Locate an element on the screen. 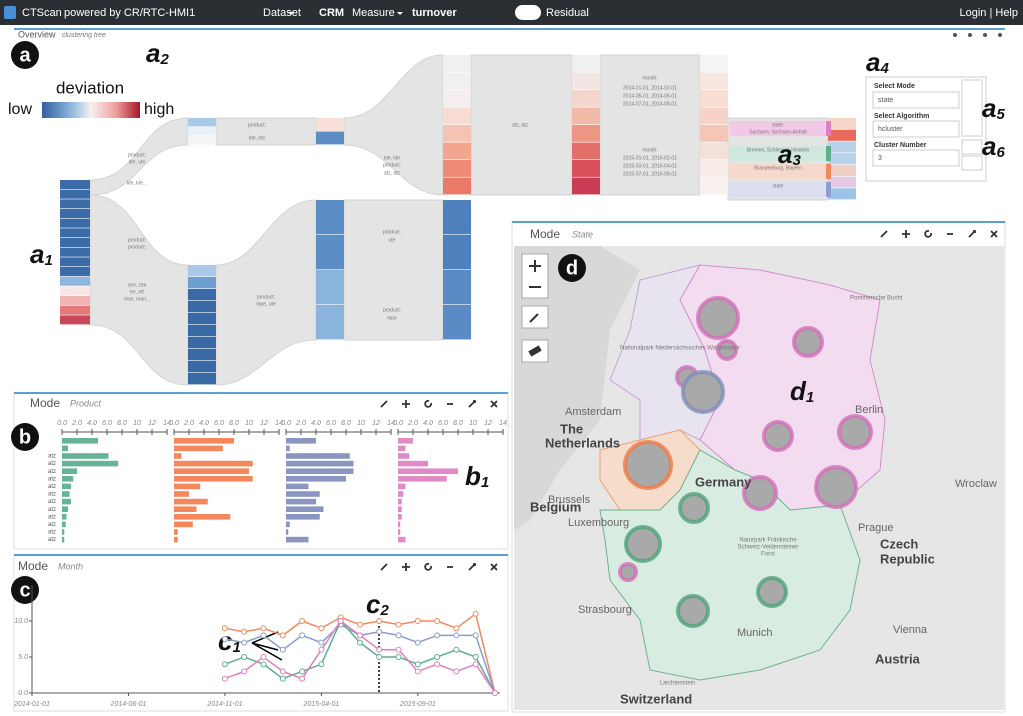 The width and height of the screenshot is (1023, 716). brush-icon is located at coordinates (534, 318).